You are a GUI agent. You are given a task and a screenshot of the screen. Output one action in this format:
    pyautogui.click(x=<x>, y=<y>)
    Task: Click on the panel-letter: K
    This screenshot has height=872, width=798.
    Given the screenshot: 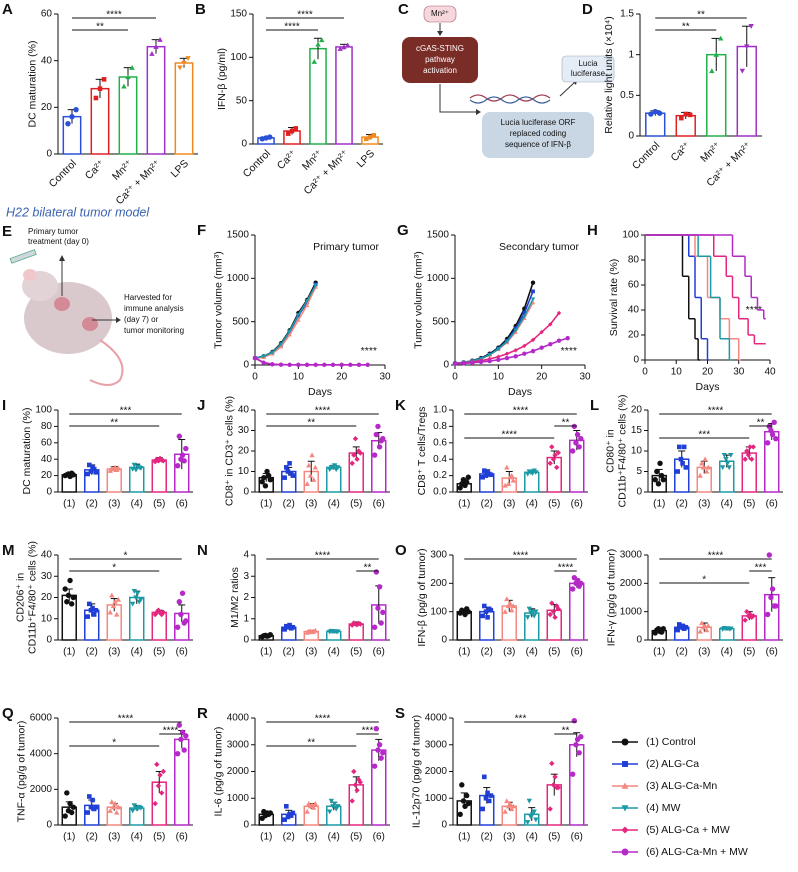 What is the action you would take?
    pyautogui.click(x=400, y=405)
    